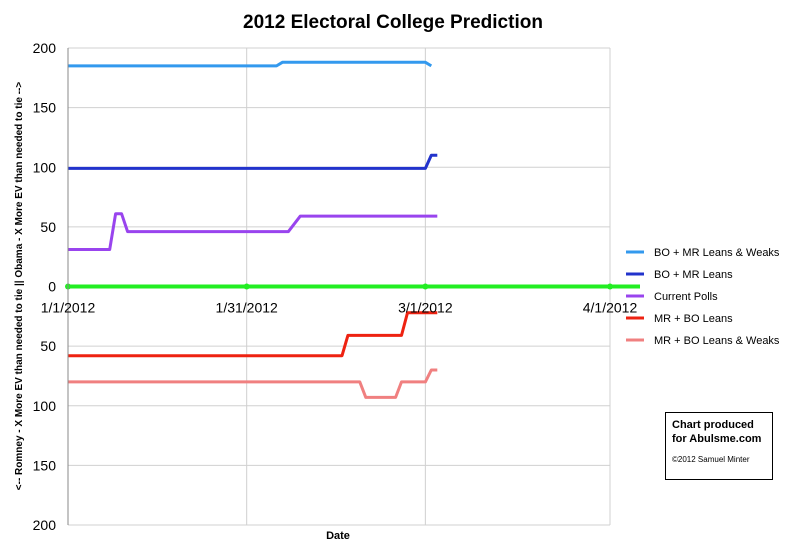 This screenshot has width=811, height=550. I want to click on x-tick-labels: 1/1/2012 1/31/2012 3/1/2012 4/1/2012, so click(339, 308).